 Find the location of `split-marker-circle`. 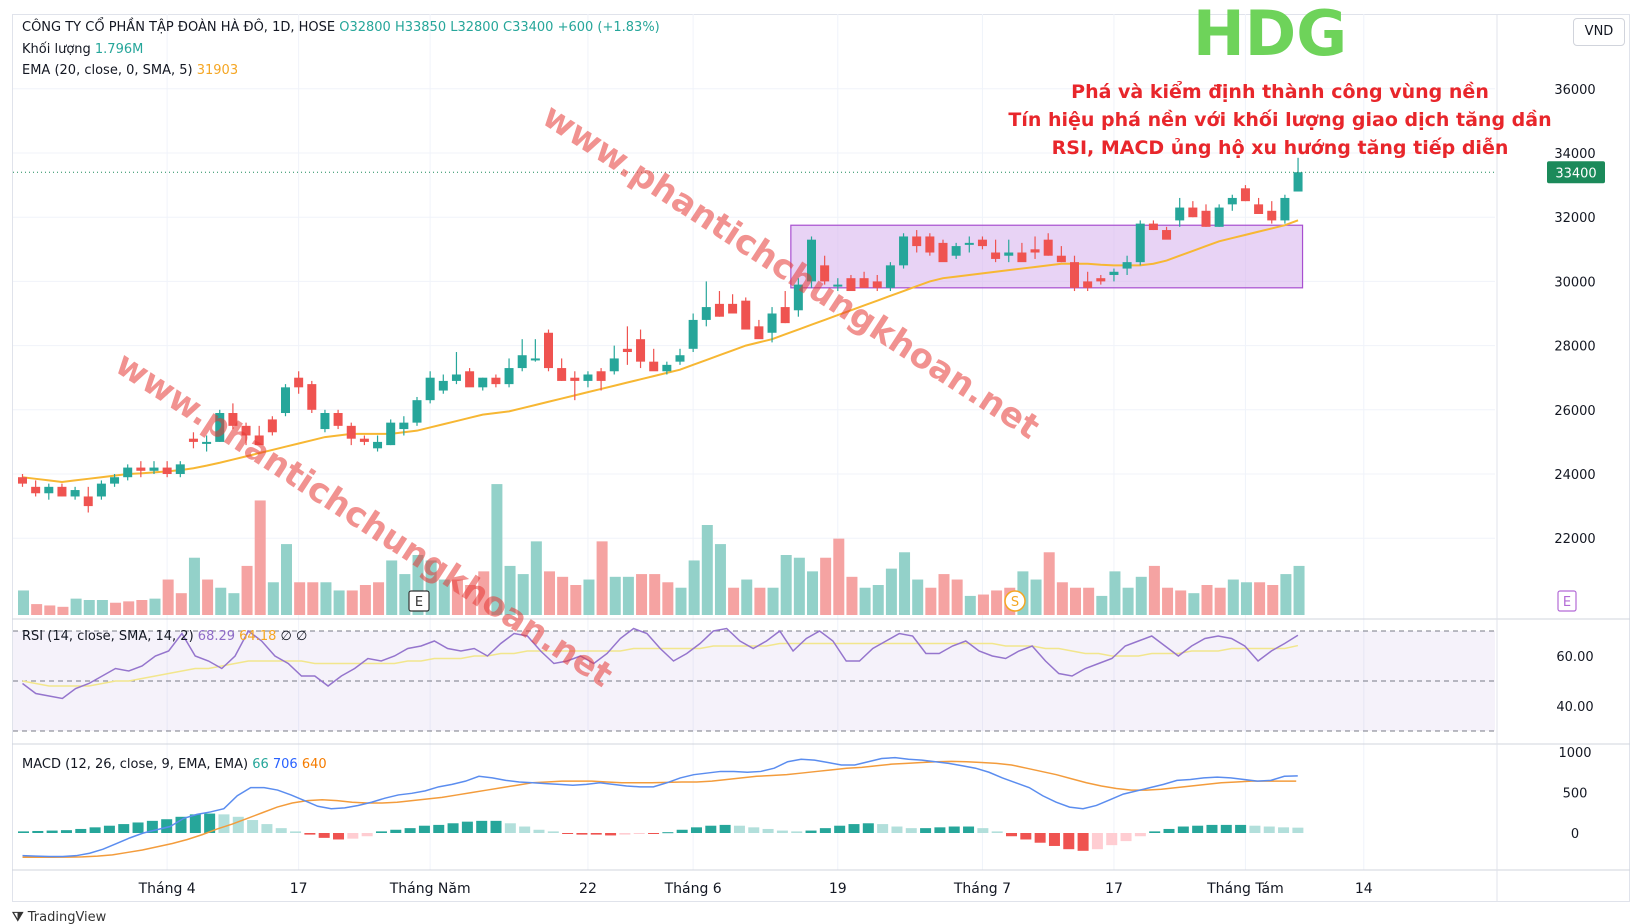

split-marker-circle is located at coordinates (1015, 601).